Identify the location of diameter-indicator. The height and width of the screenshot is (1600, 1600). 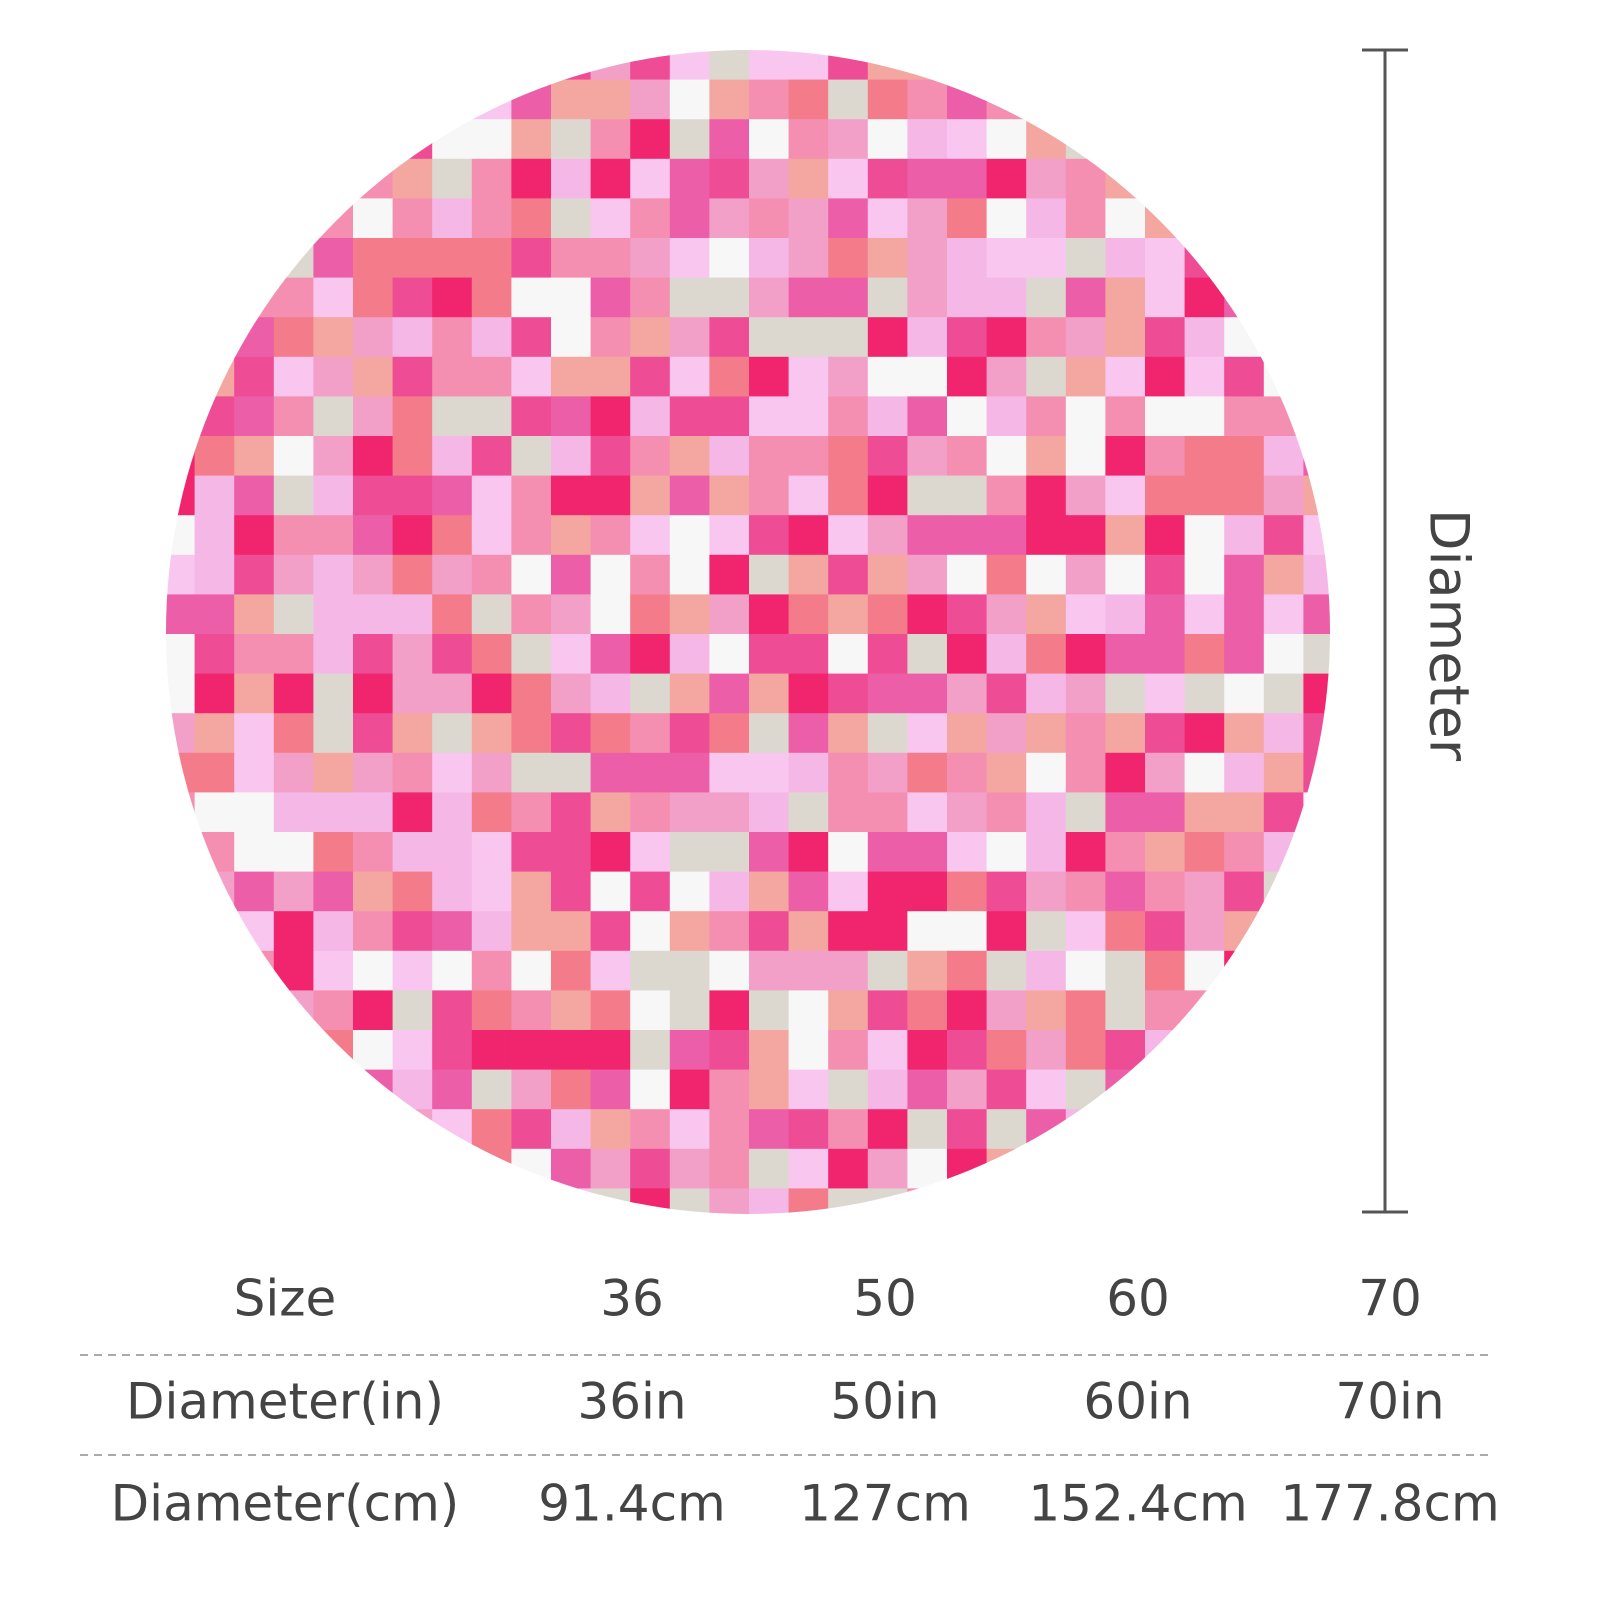
(1385, 631).